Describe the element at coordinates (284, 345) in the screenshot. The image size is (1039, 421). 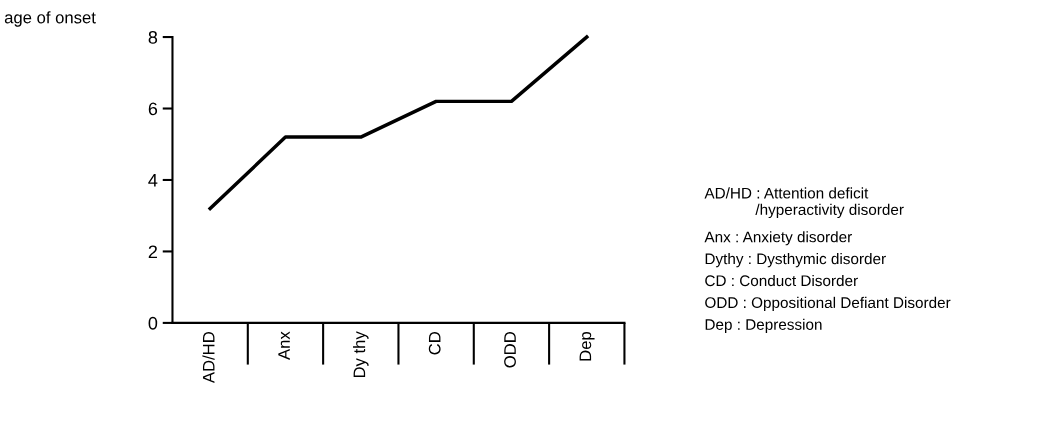
I see `x-tick-label: Anx` at that location.